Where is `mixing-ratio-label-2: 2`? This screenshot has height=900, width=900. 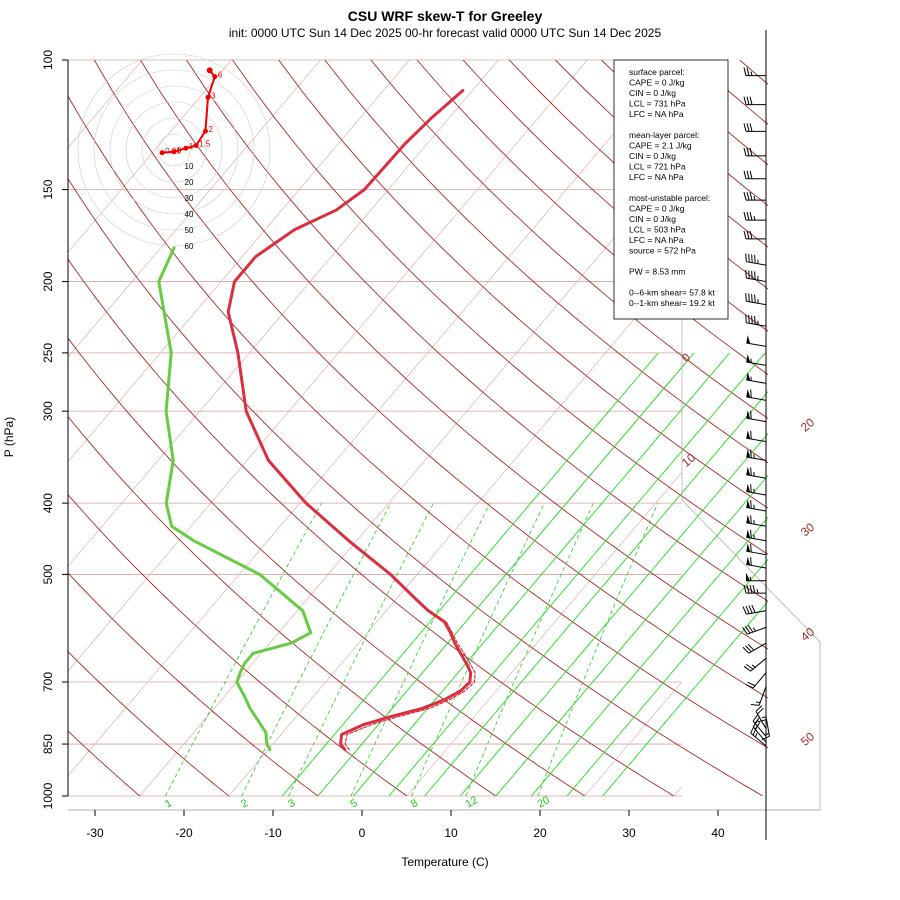
mixing-ratio-label-2: 2 is located at coordinates (244, 803).